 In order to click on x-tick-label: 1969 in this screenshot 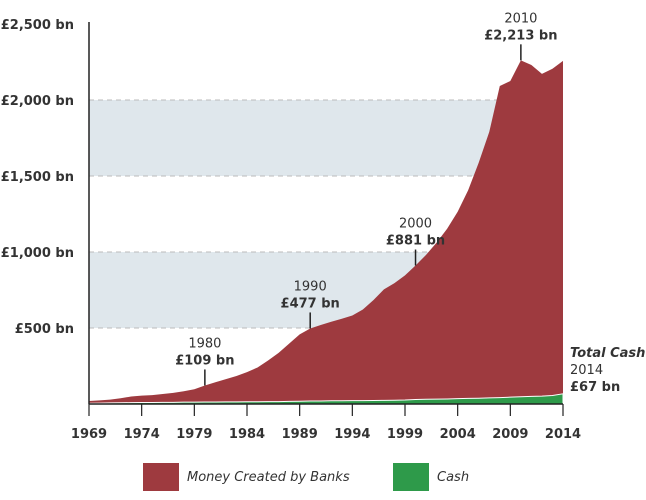, I will do `click(89, 434)`.